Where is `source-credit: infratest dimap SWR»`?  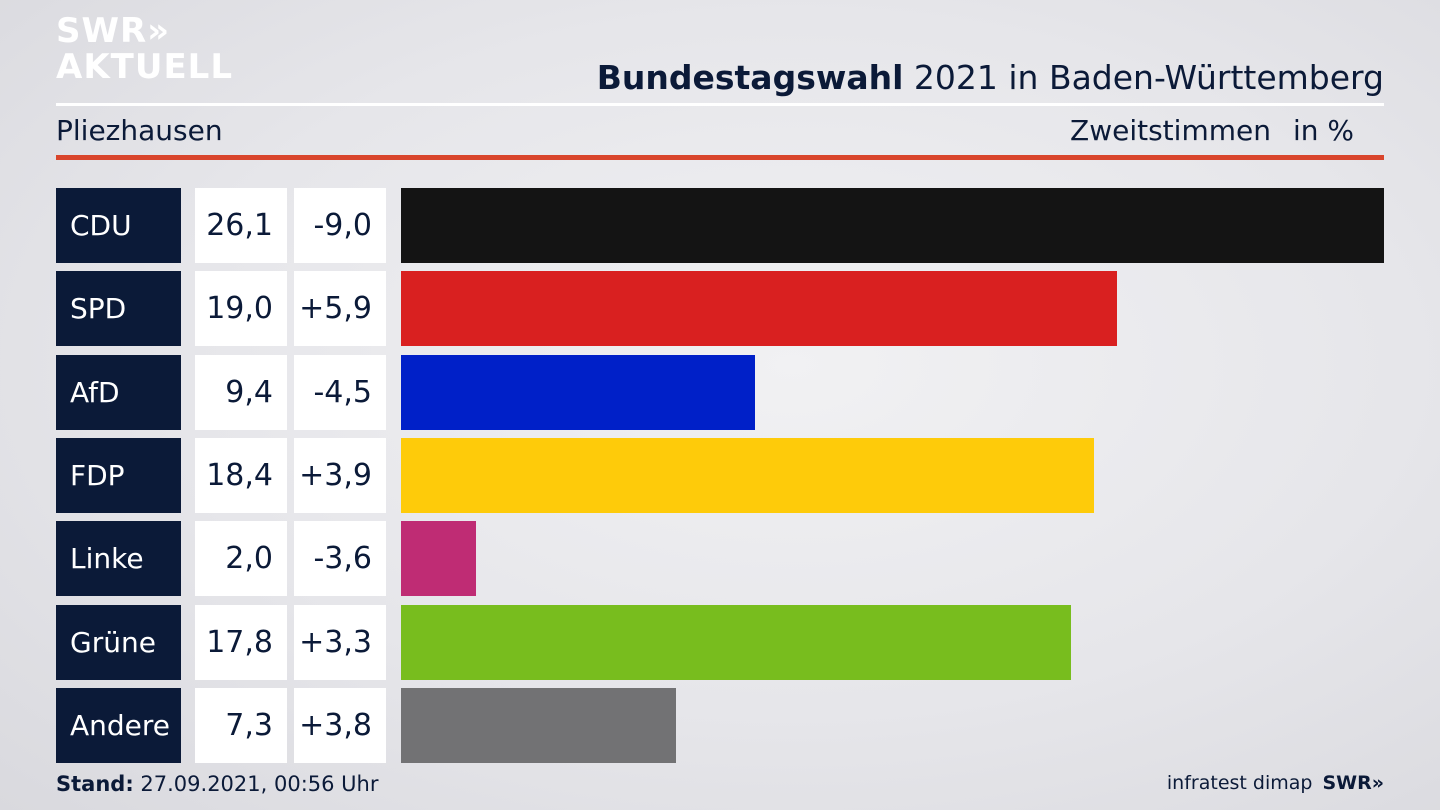
source-credit: infratest dimap SWR» is located at coordinates (1275, 783).